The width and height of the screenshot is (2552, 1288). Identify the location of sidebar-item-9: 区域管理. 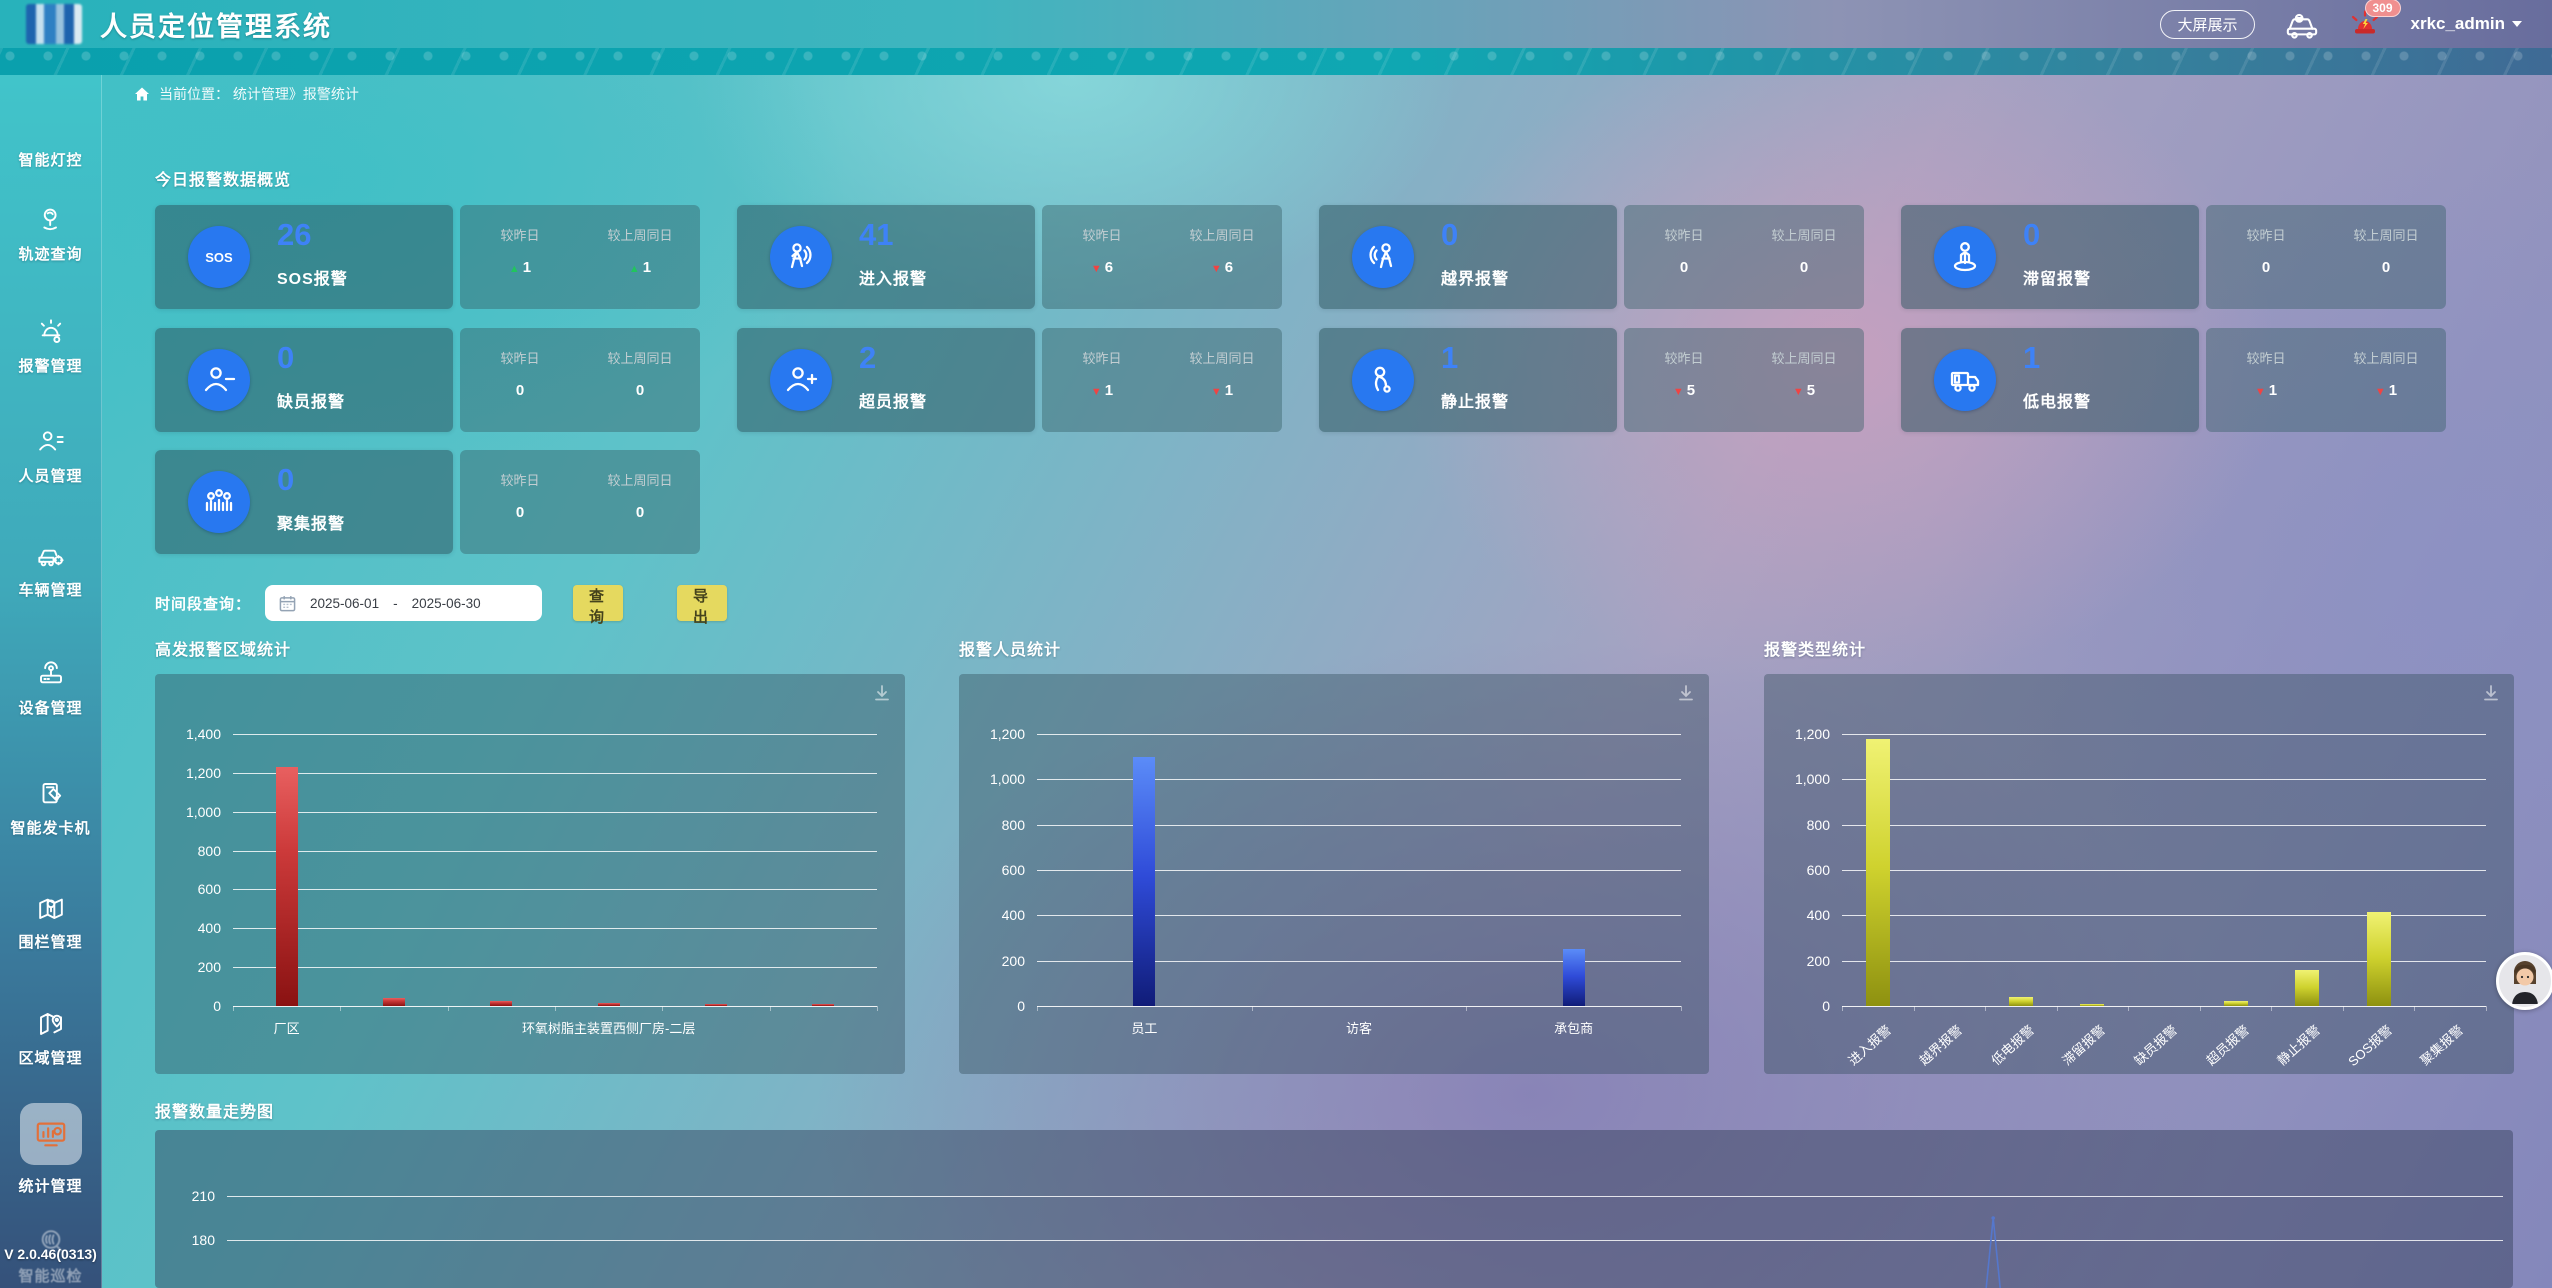
(50, 1038).